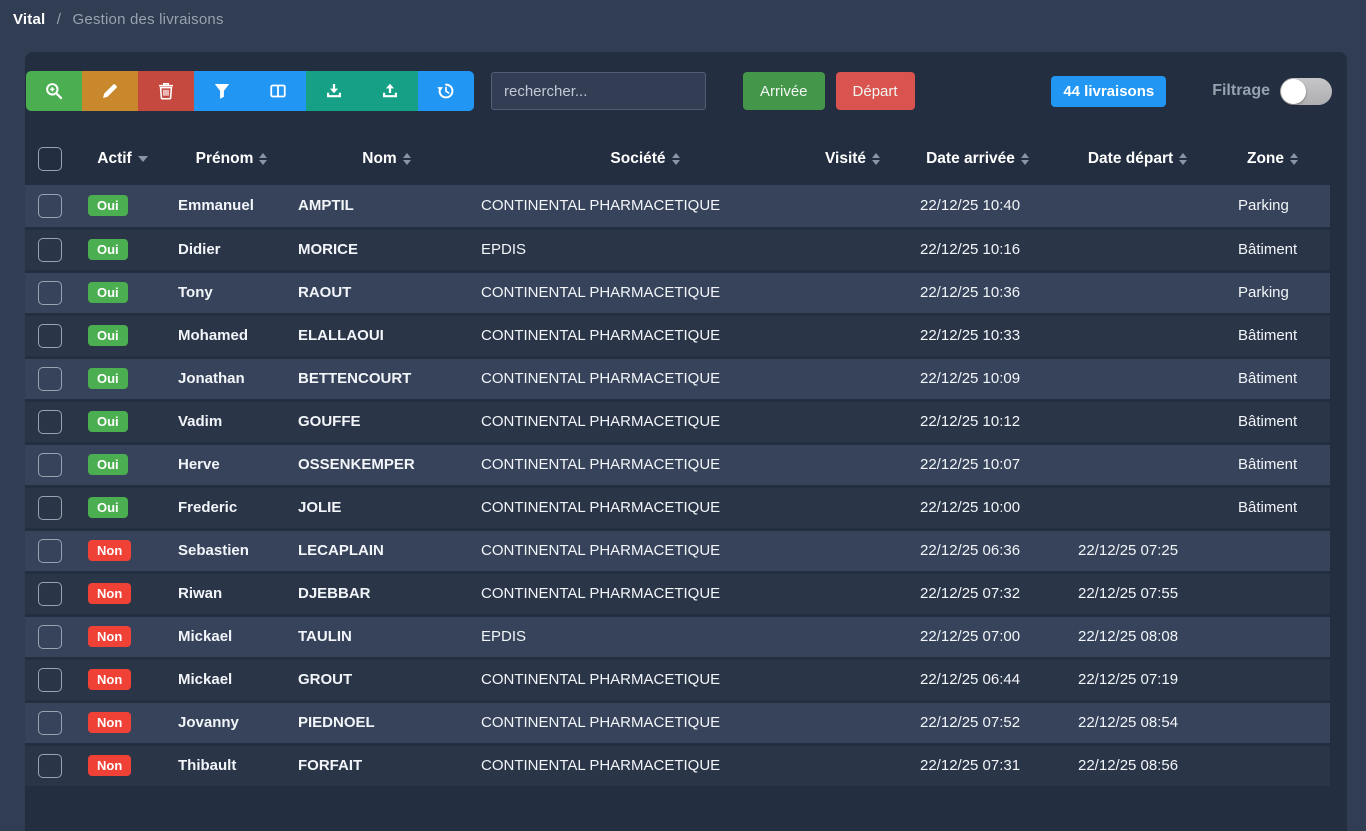 The width and height of the screenshot is (1366, 831). I want to click on breadcrumb-root: Vital, so click(29, 19).